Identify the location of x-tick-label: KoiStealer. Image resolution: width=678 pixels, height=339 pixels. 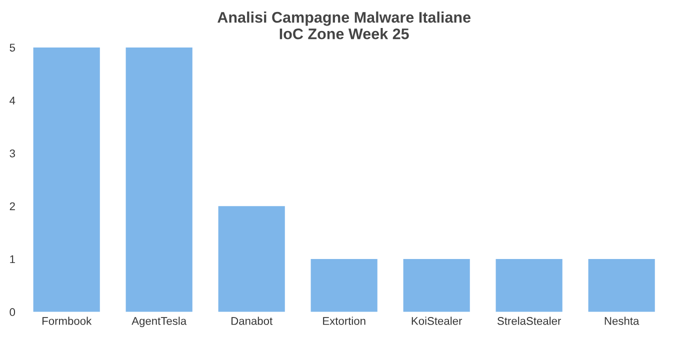
(437, 320).